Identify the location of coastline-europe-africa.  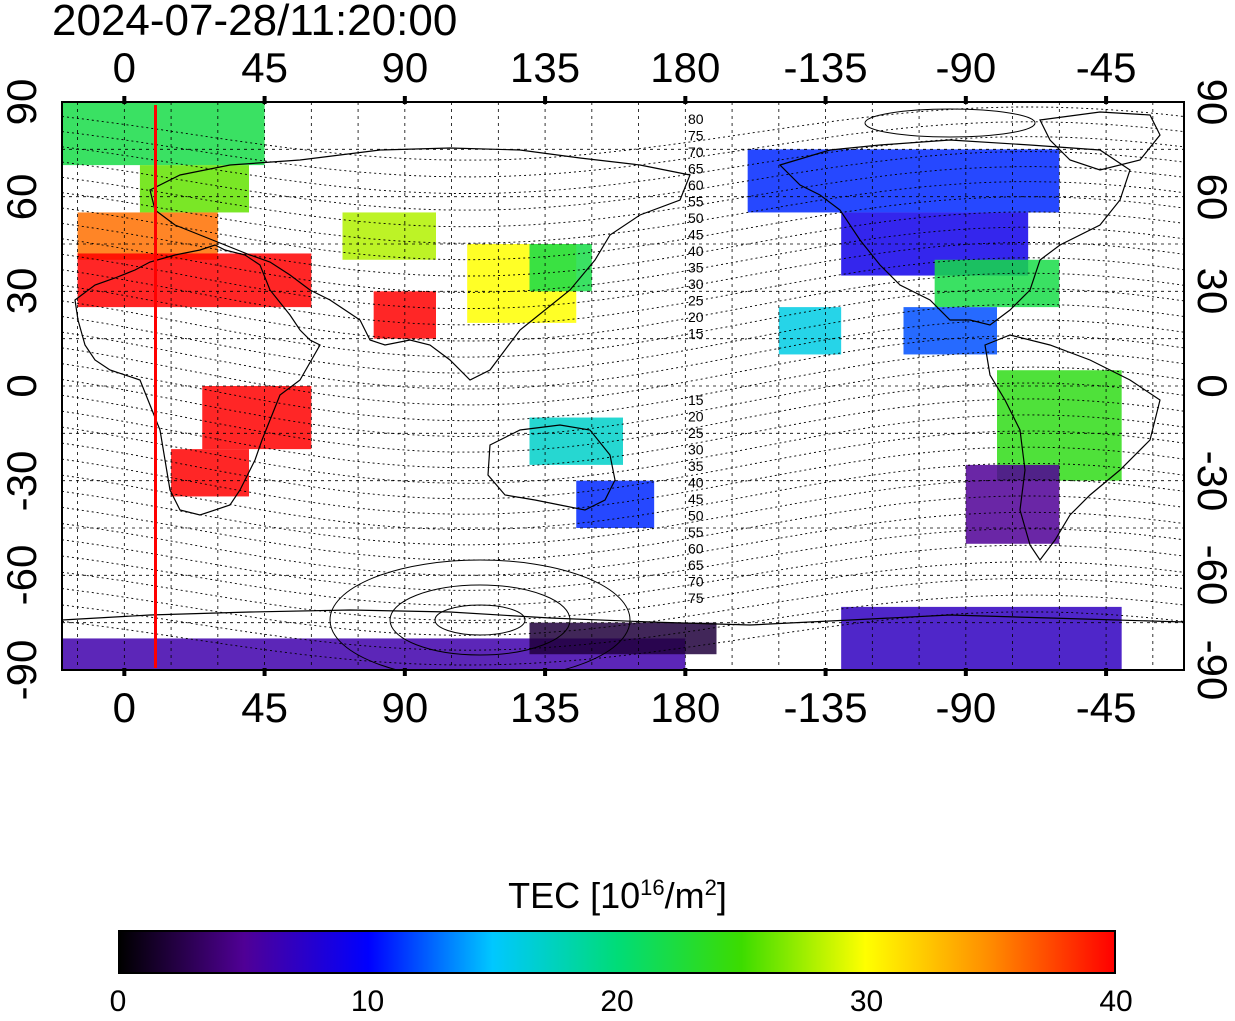
(197, 380).